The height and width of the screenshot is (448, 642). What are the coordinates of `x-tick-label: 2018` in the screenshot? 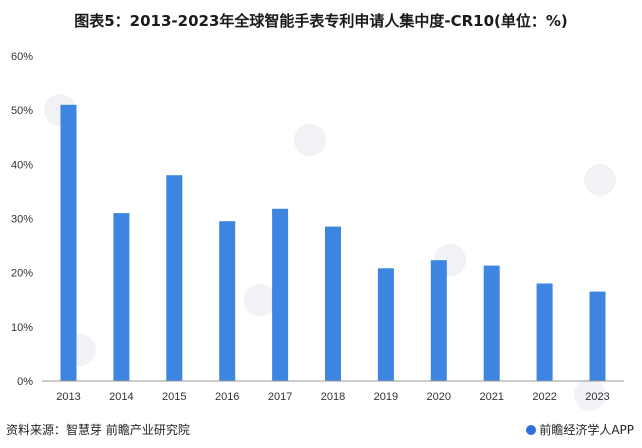 It's located at (333, 397).